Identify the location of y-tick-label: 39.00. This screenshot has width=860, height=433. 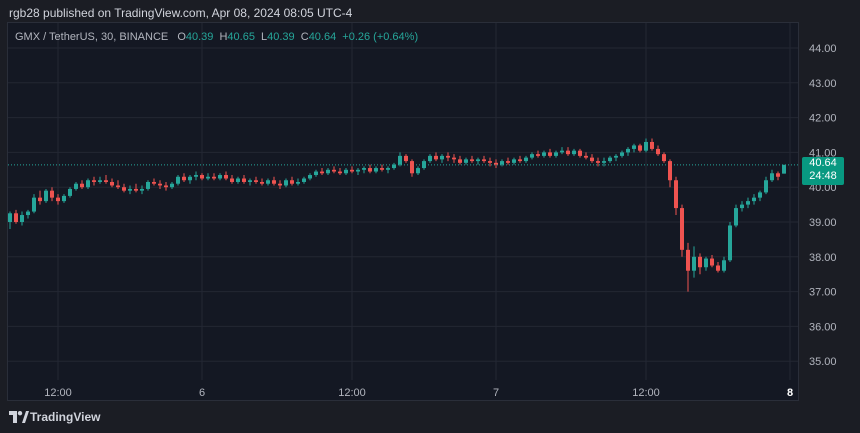
(823, 223).